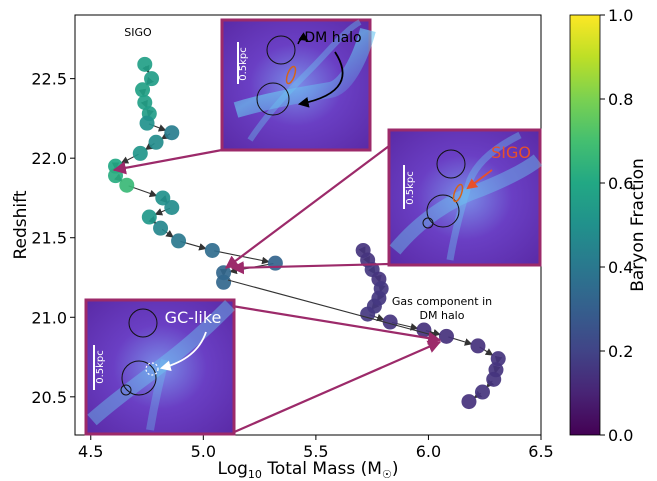 Image resolution: width=657 pixels, height=481 pixels. I want to click on y-tick-label: 22.5, so click(49, 79).